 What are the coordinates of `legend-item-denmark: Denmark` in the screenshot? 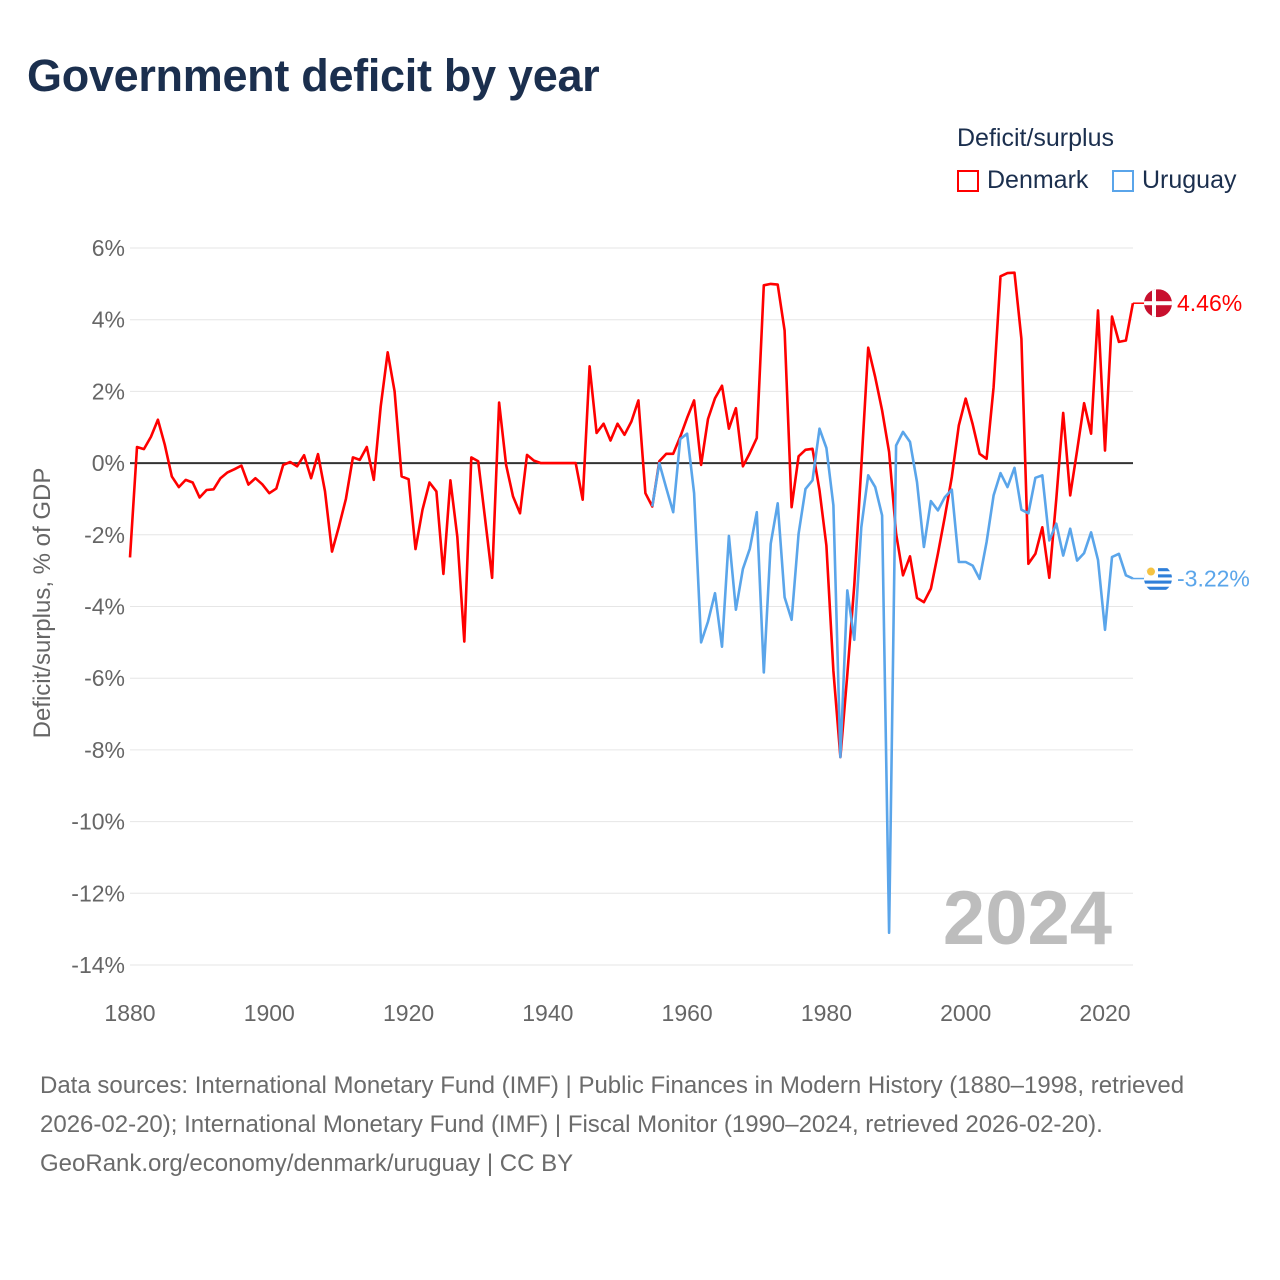 It's located at (1022, 180).